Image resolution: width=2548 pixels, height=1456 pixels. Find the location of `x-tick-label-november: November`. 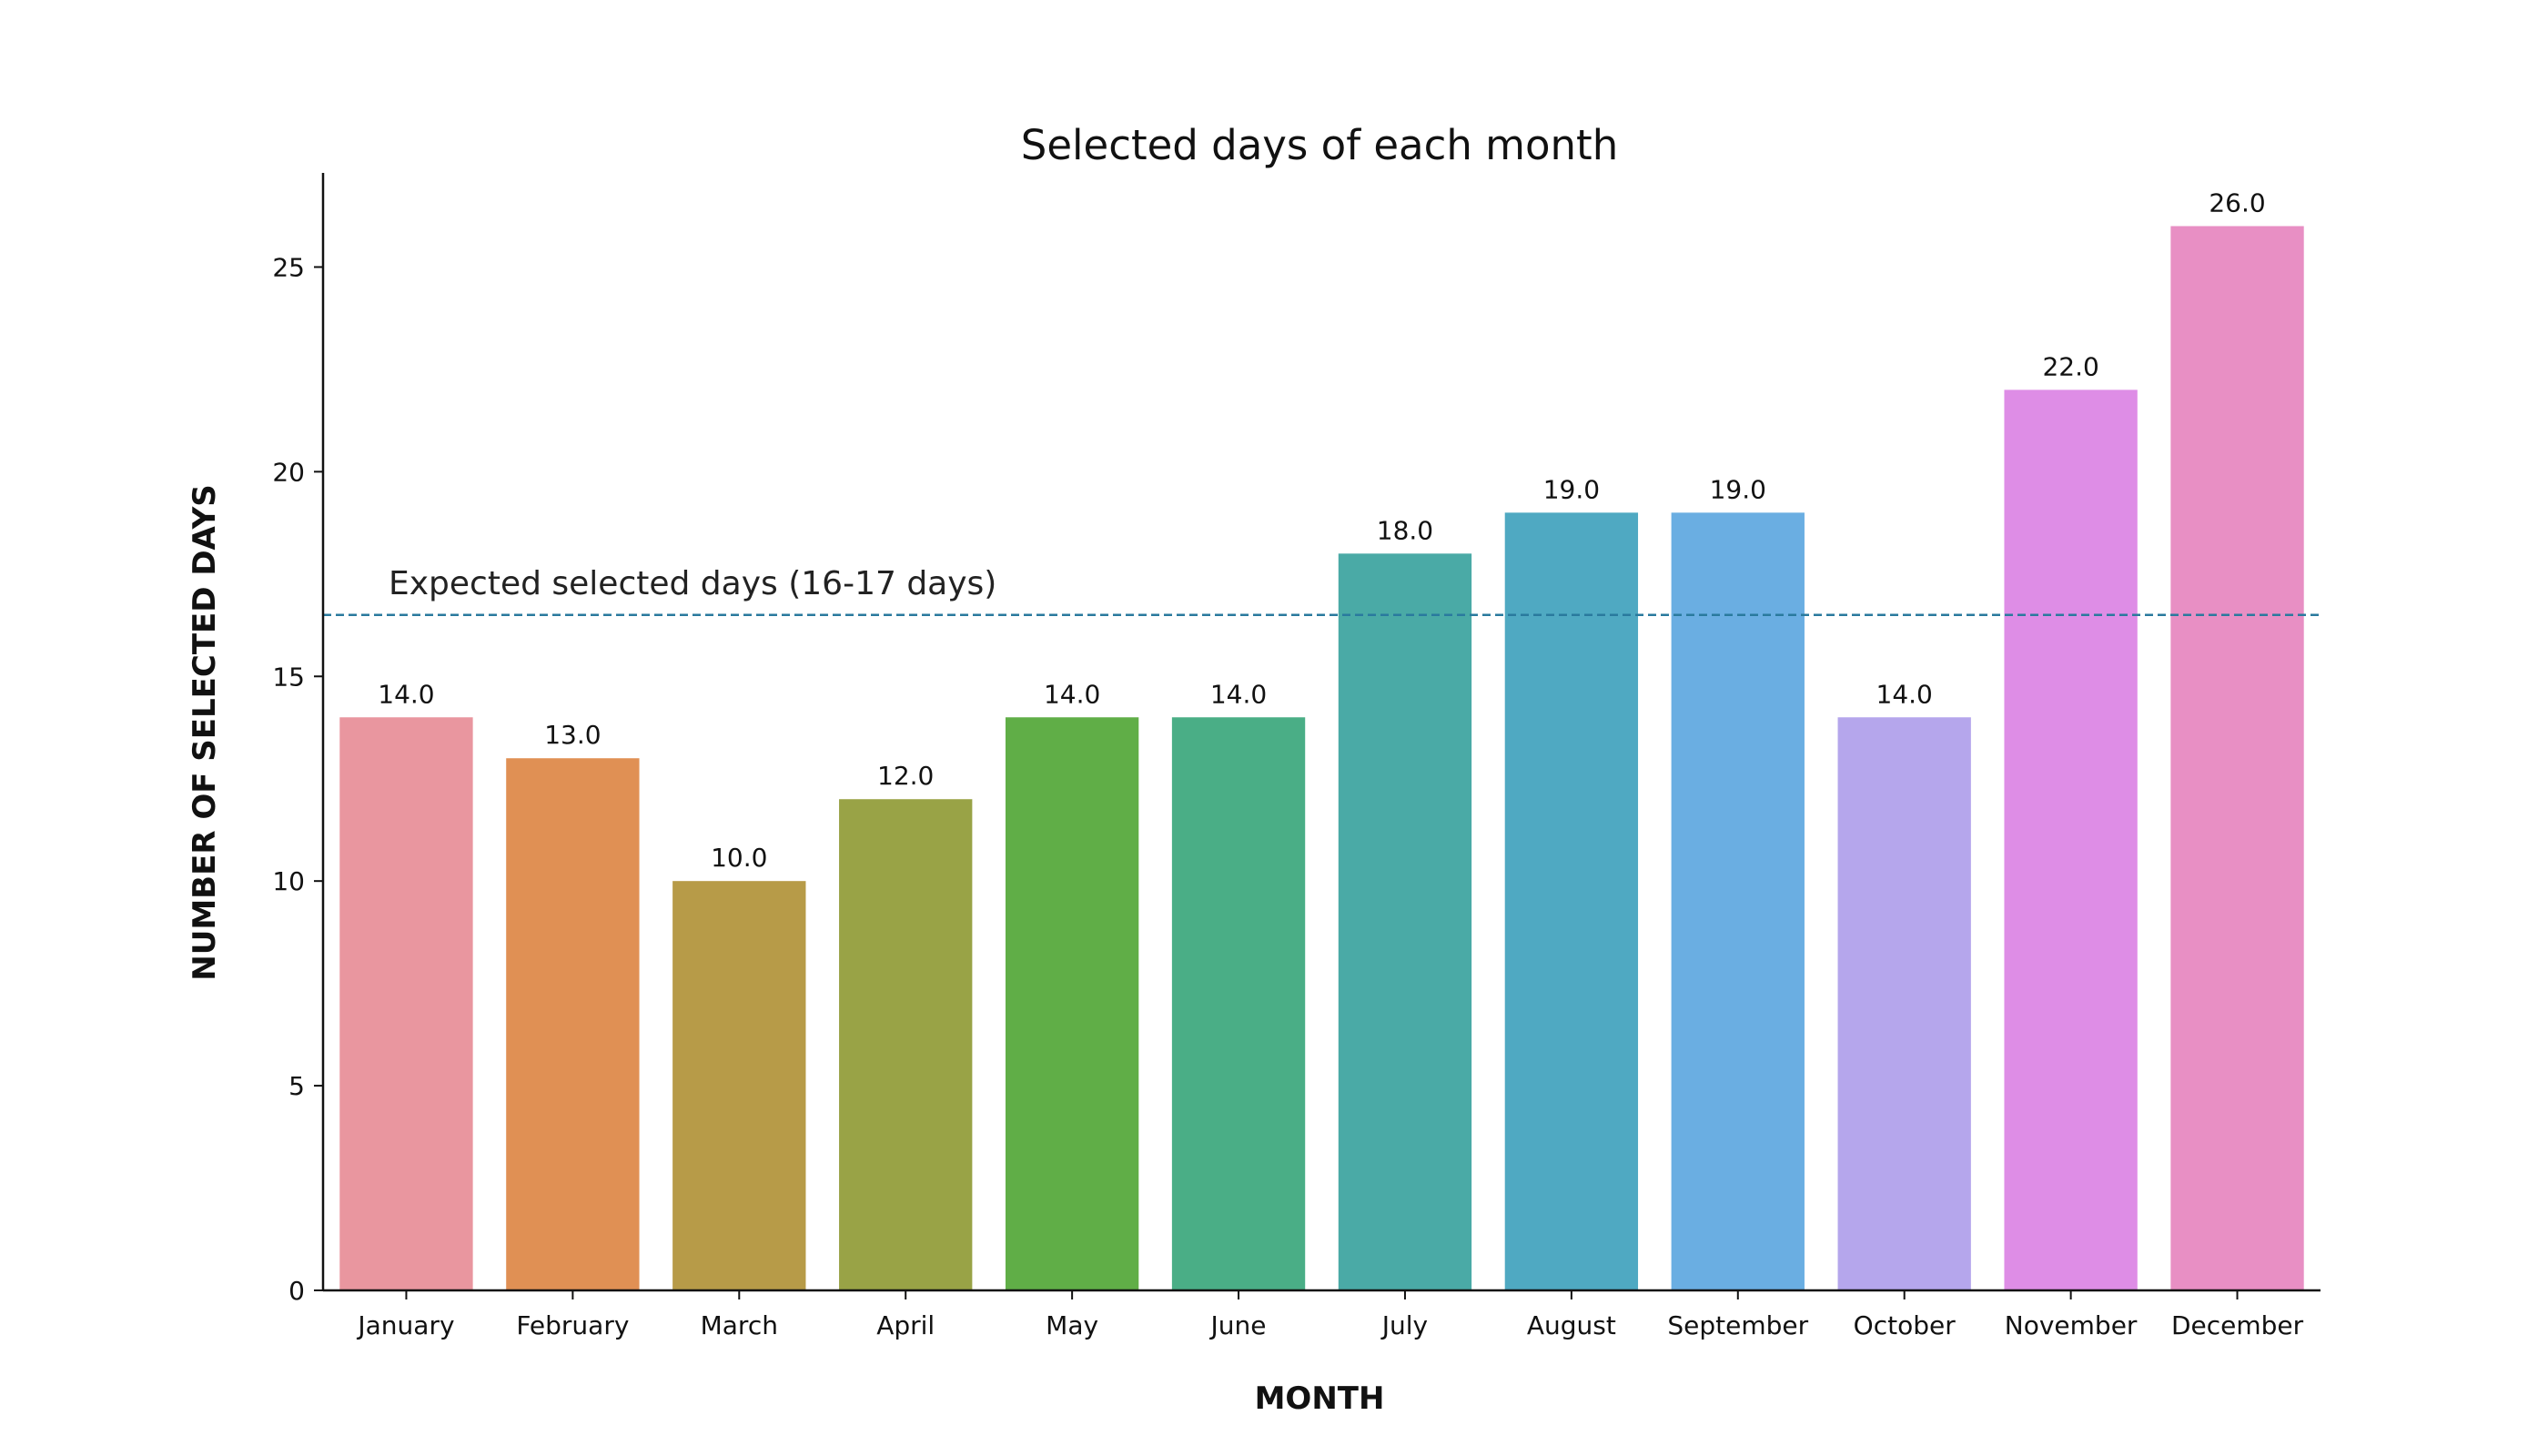

x-tick-label-november: November is located at coordinates (2071, 1325).